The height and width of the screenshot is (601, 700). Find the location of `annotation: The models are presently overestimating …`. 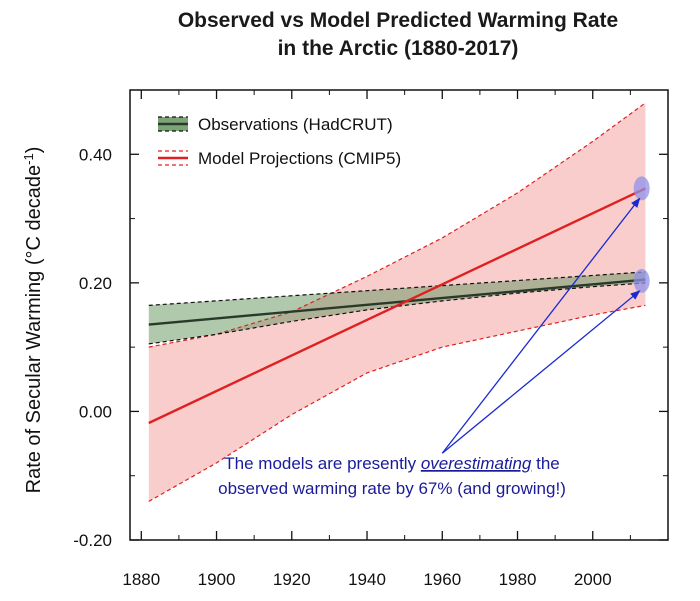

annotation: The models are presently overestimating … is located at coordinates (392, 476).